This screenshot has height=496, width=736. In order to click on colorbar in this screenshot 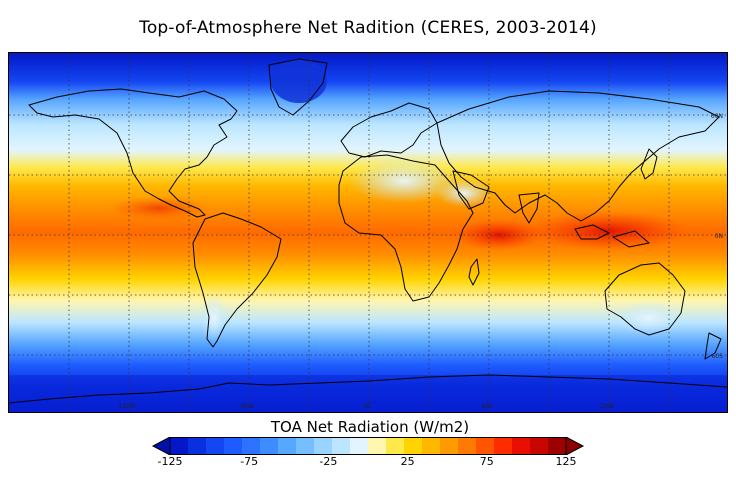, I will do `click(368, 446)`.